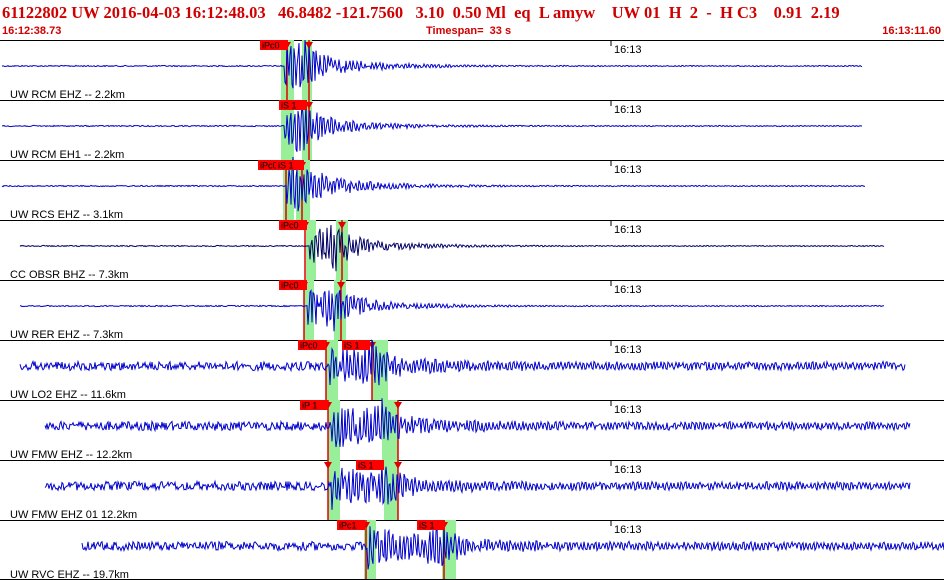 This screenshot has height=580, width=944. What do you see at coordinates (32, 31) in the screenshot?
I see `start-time: 16:12:38.73` at bounding box center [32, 31].